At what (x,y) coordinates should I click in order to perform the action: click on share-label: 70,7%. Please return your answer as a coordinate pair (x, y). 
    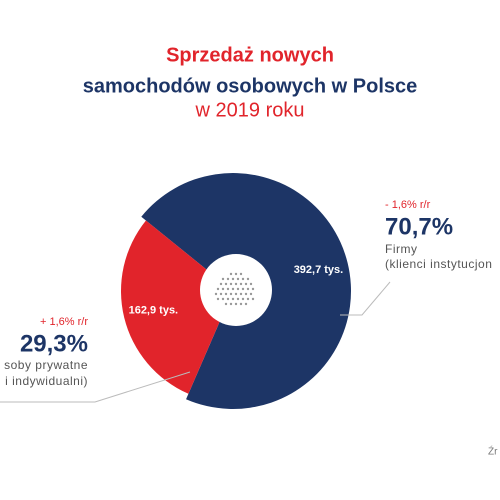
    Looking at the image, I should click on (419, 226).